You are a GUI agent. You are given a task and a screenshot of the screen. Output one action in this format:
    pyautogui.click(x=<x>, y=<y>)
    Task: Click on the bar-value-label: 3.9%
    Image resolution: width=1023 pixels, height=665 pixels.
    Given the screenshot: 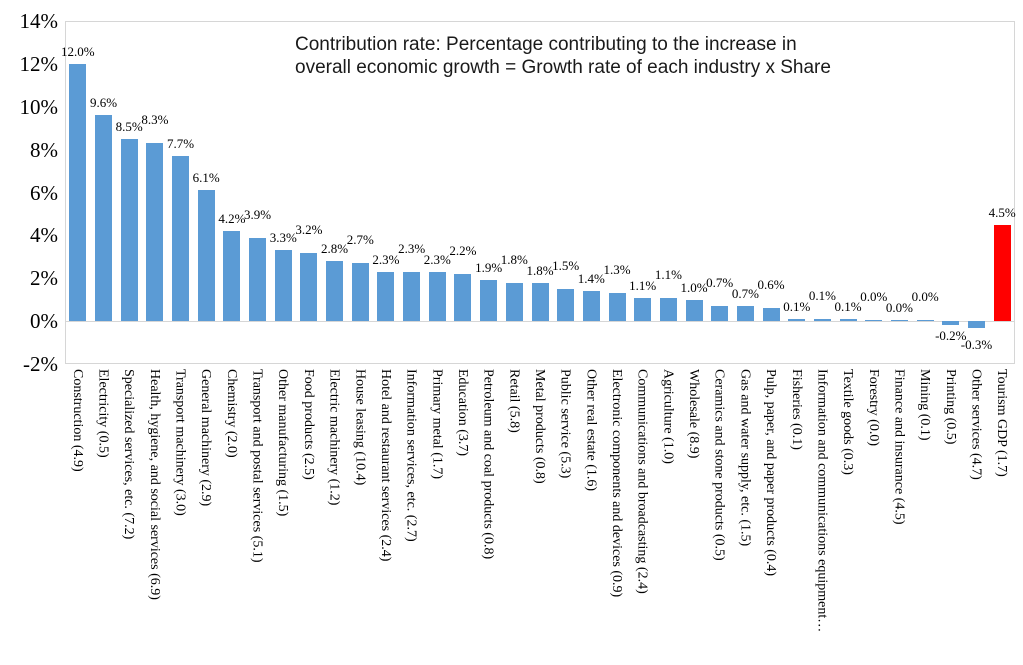 What is the action you would take?
    pyautogui.click(x=258, y=214)
    